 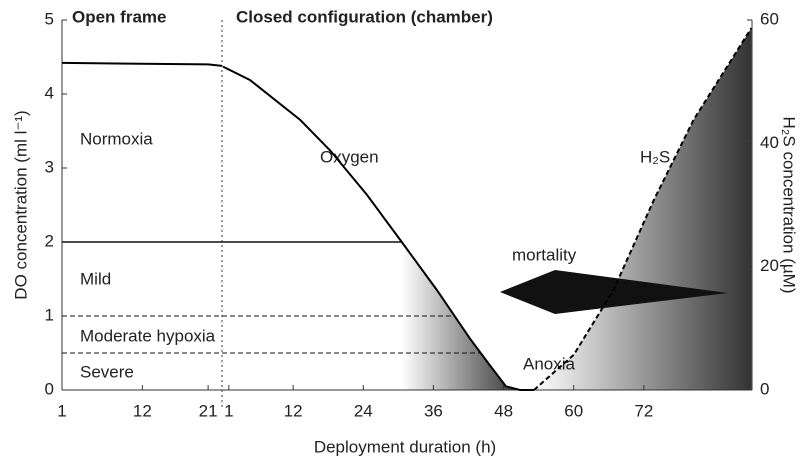 What do you see at coordinates (142, 64) in the screenshot?
I see `line-series` at bounding box center [142, 64].